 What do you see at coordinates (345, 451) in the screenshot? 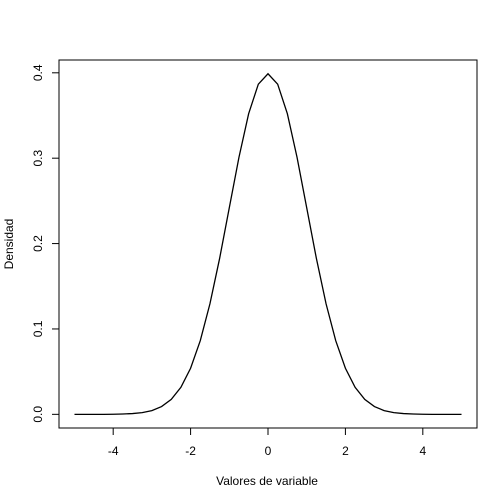
I see `x-tick-label: 2` at bounding box center [345, 451].